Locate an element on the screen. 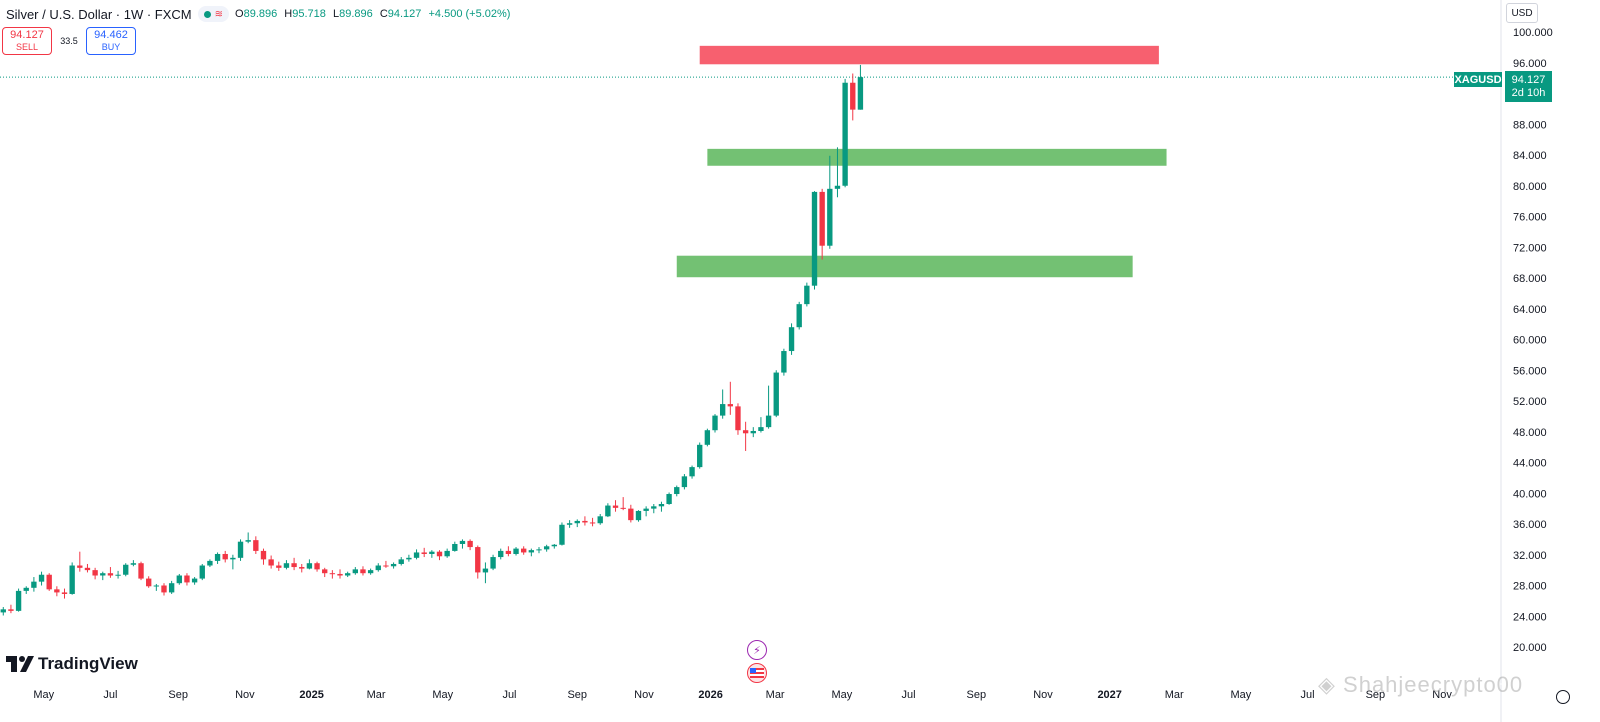  x-tick-label: May is located at coordinates (442, 695).